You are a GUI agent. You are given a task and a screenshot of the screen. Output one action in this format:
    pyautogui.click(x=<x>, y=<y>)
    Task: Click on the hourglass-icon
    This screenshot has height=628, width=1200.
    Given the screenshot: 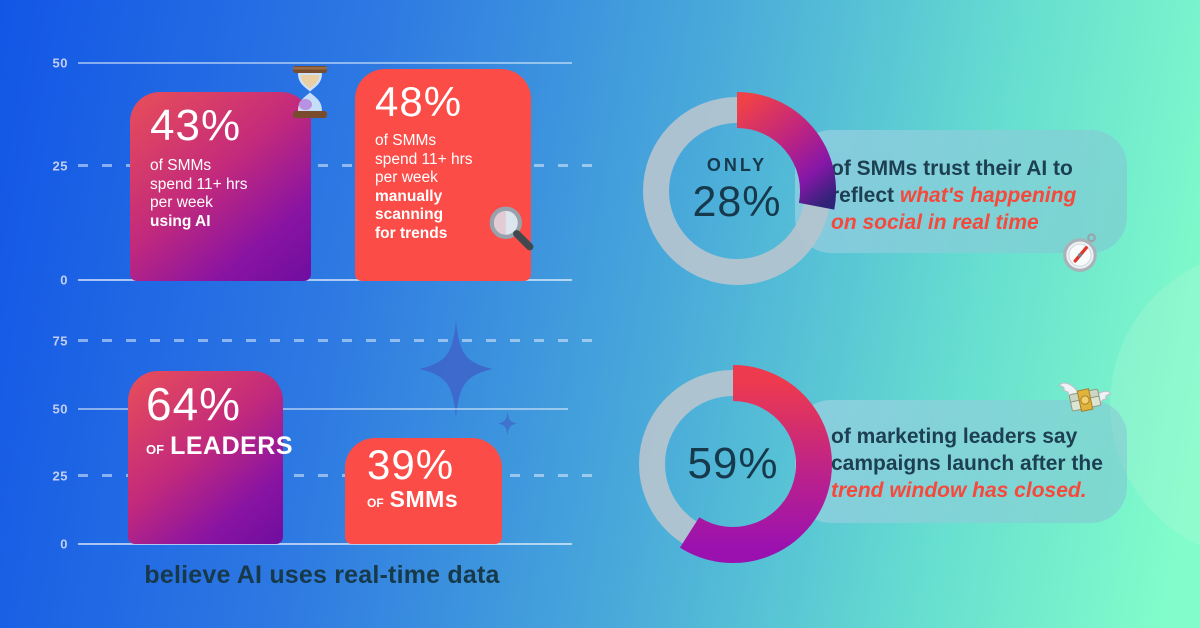 What is the action you would take?
    pyautogui.click(x=310, y=92)
    